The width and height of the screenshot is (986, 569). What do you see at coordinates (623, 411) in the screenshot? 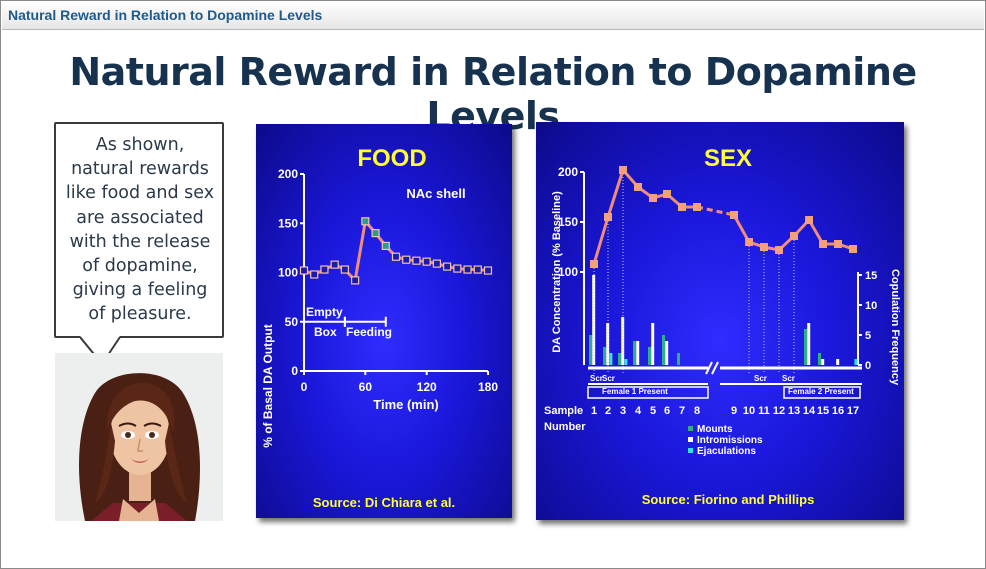
I see `sample-number: 3` at bounding box center [623, 411].